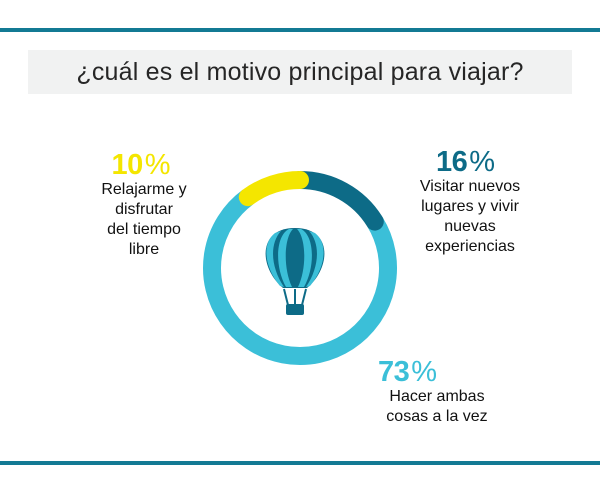  Describe the element at coordinates (144, 229) in the screenshot. I see `label-relax-line-3: del tiempo` at that location.